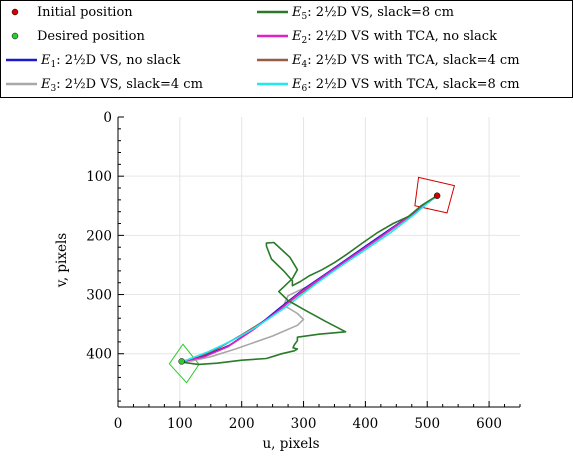  I want to click on initial-position-marker, so click(437, 195).